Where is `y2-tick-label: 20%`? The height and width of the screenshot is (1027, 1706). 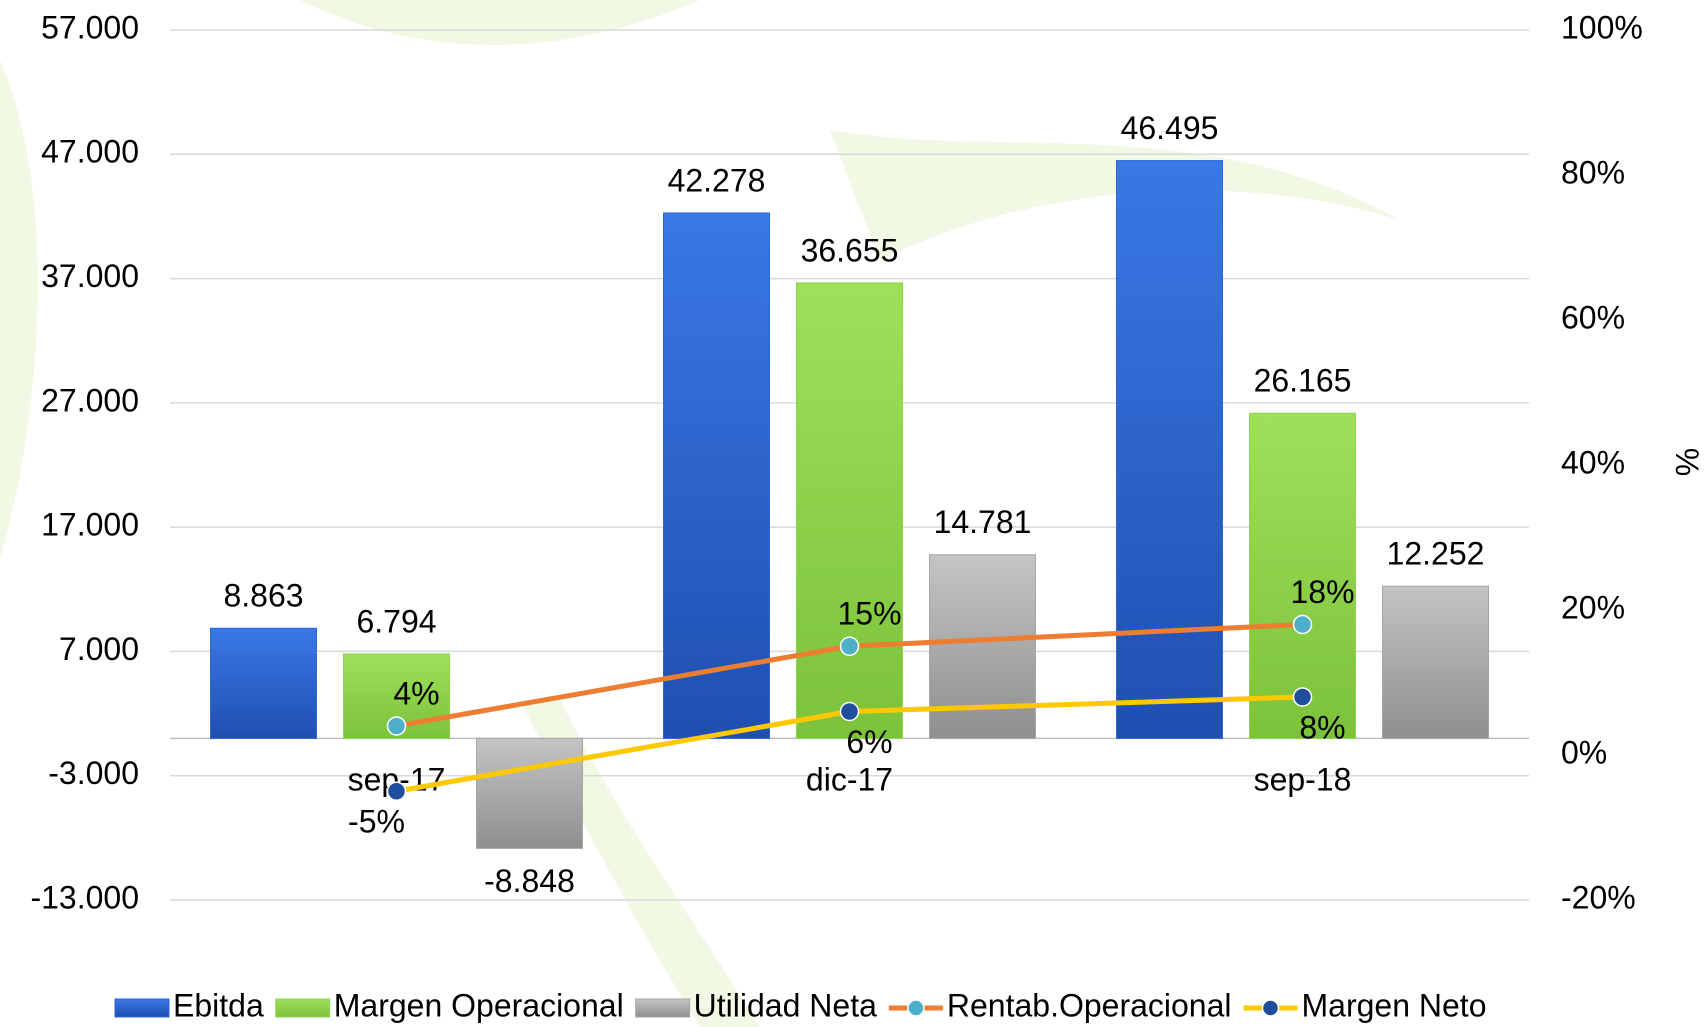
y2-tick-label: 20% is located at coordinates (1593, 607).